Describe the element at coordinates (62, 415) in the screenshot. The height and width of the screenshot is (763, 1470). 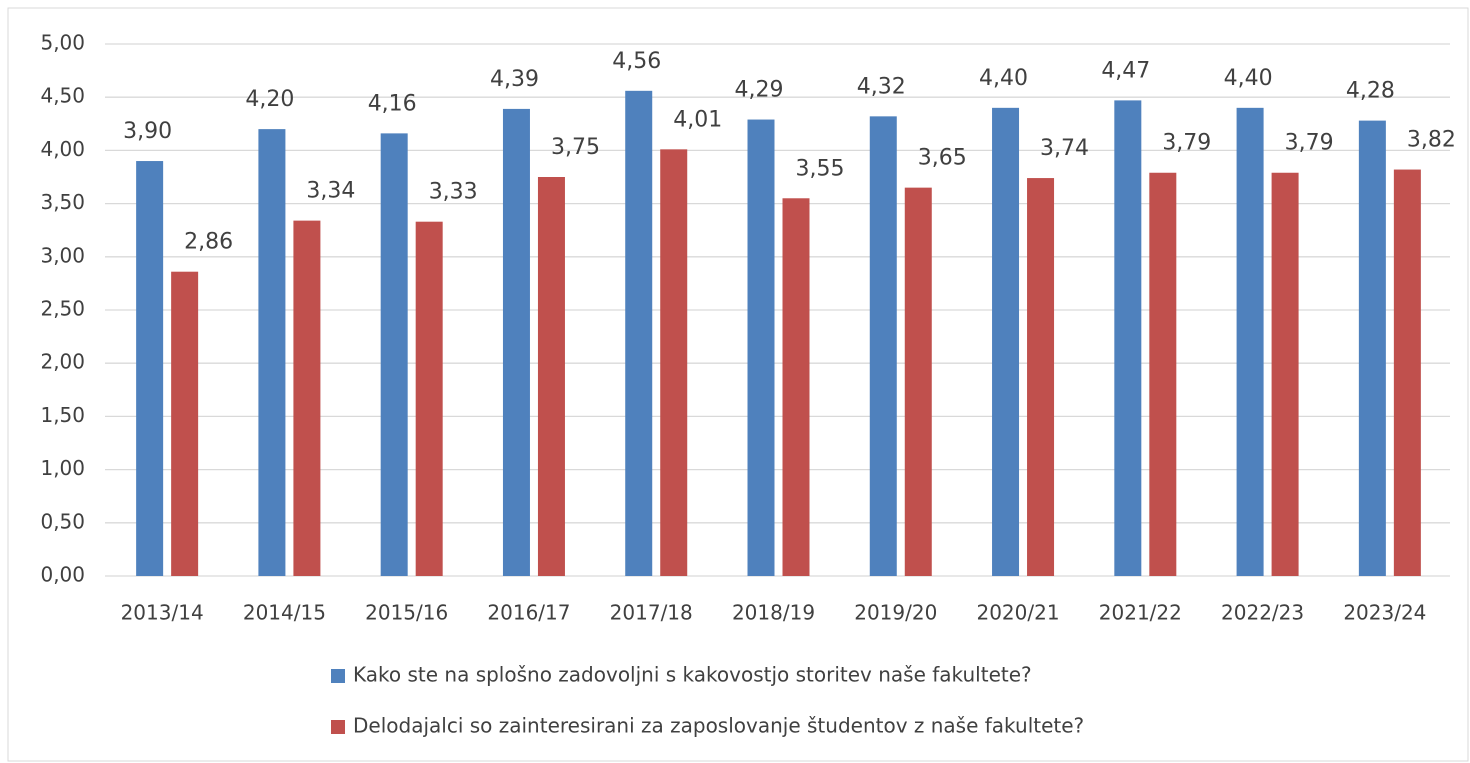
I see `y-tick-label: 1,50` at that location.